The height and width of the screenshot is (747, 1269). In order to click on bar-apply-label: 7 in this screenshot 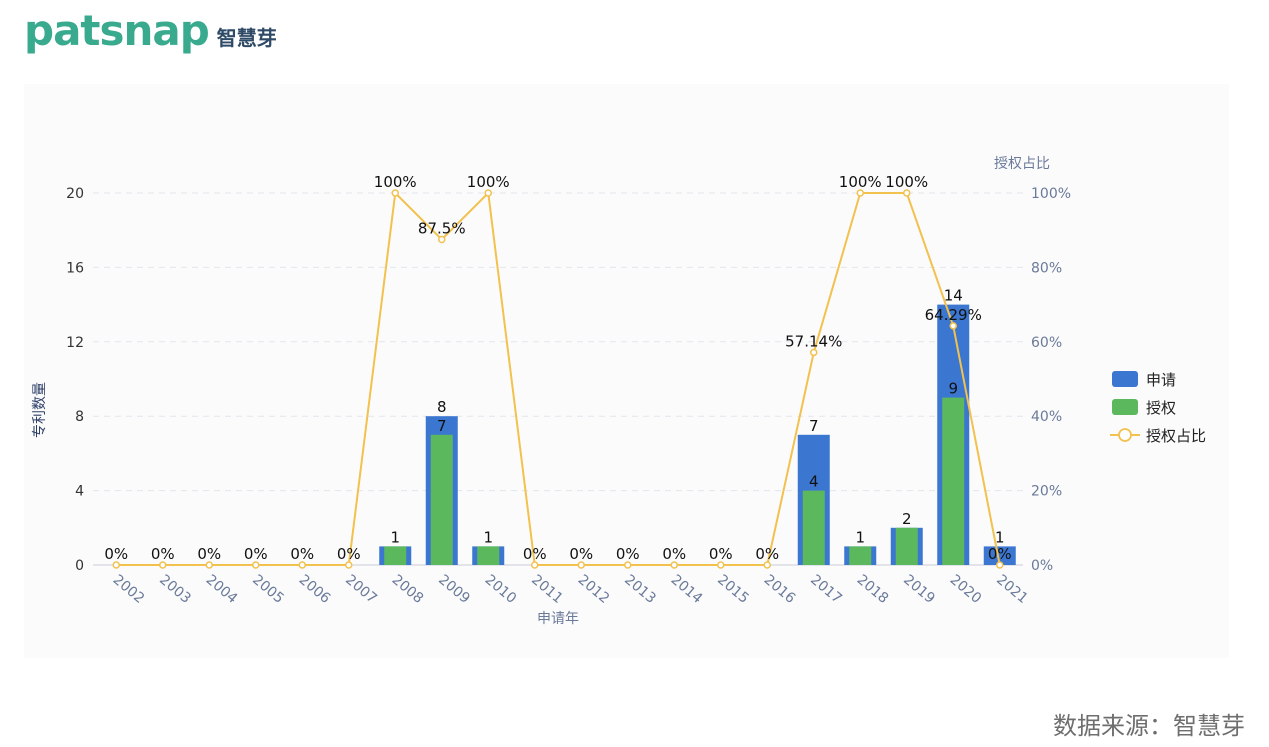, I will do `click(814, 426)`.